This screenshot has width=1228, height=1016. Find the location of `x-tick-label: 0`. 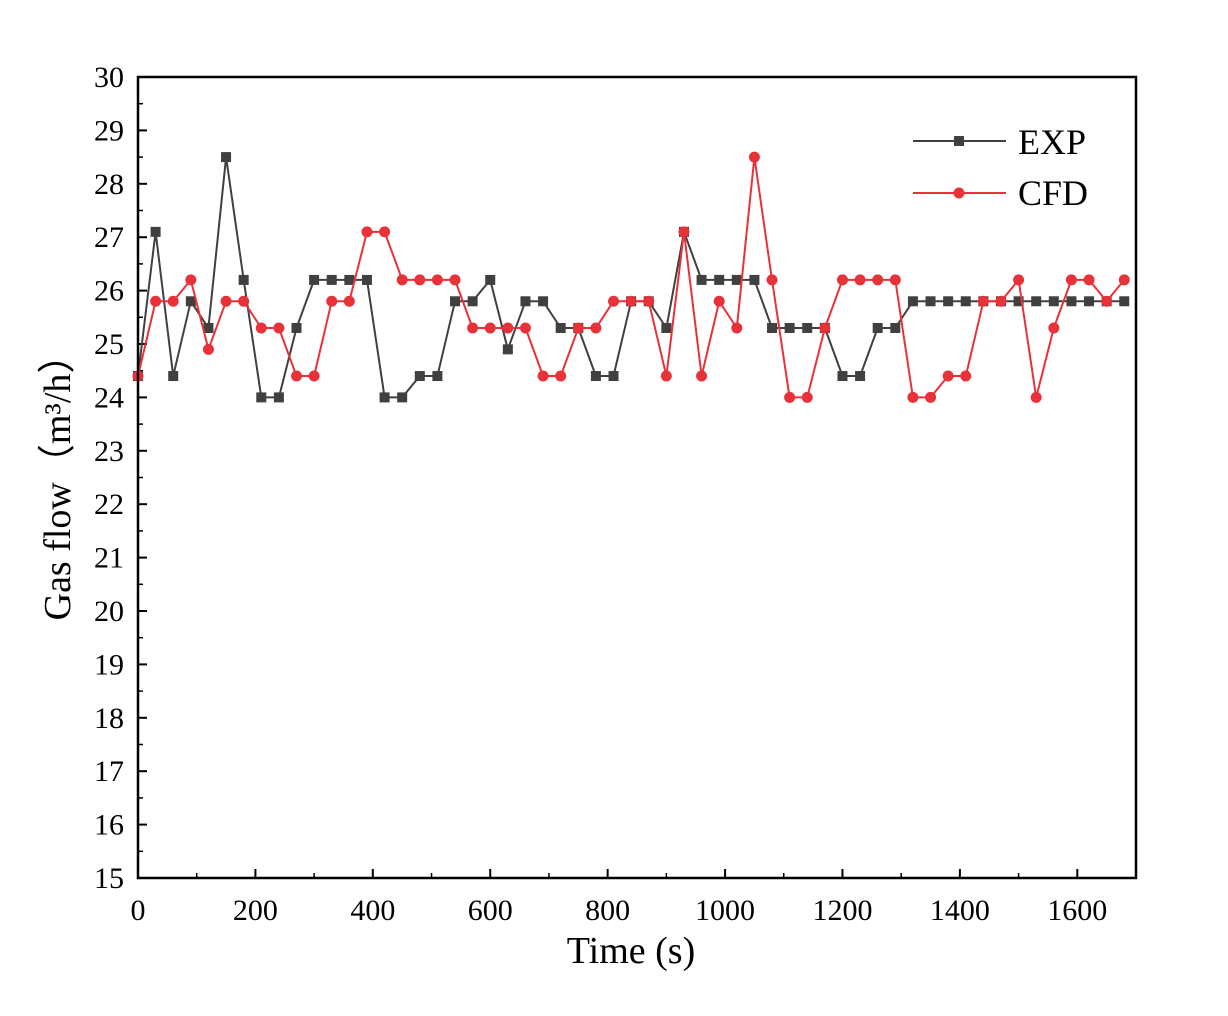

x-tick-label: 0 is located at coordinates (138, 910).